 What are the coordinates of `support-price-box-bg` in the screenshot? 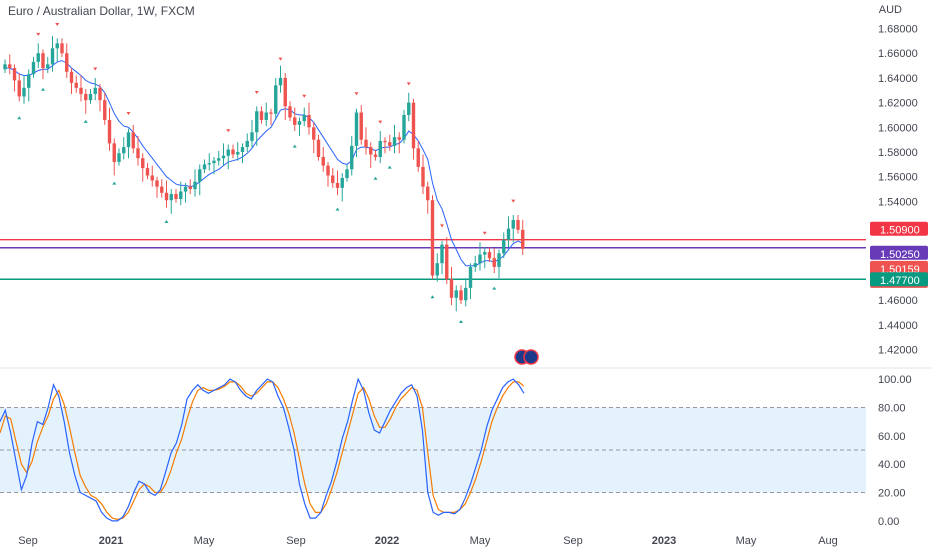 It's located at (899, 279).